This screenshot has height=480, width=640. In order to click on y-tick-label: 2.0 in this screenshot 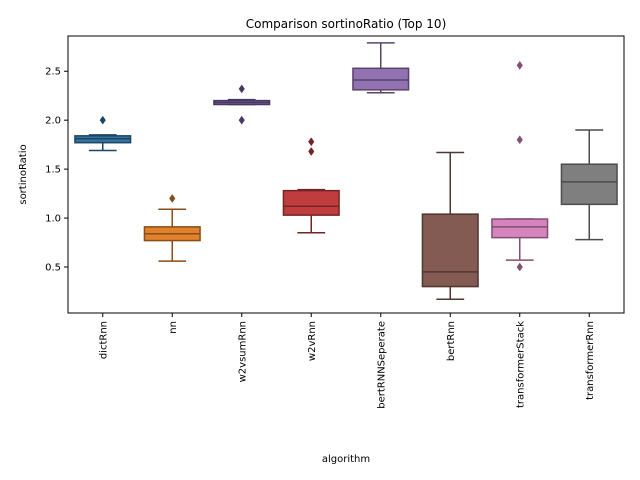, I will do `click(53, 121)`.